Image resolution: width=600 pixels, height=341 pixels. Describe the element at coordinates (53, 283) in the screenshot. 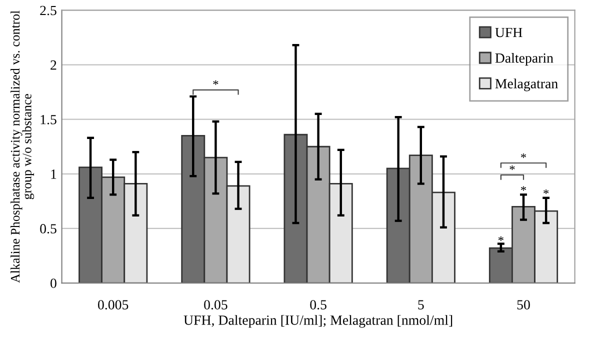

I see `y-tick-label: 0` at that location.